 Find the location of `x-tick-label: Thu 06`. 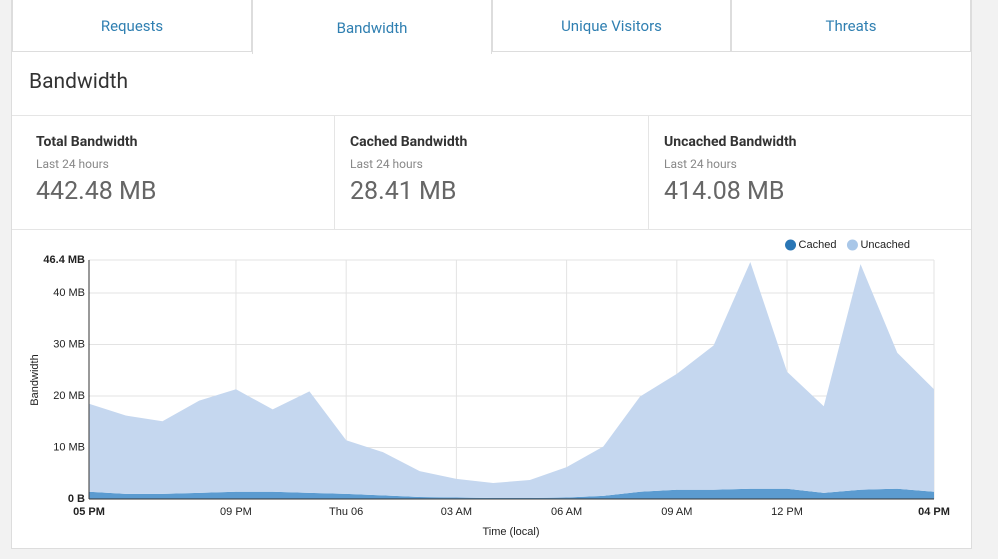

x-tick-label: Thu 06 is located at coordinates (346, 512).